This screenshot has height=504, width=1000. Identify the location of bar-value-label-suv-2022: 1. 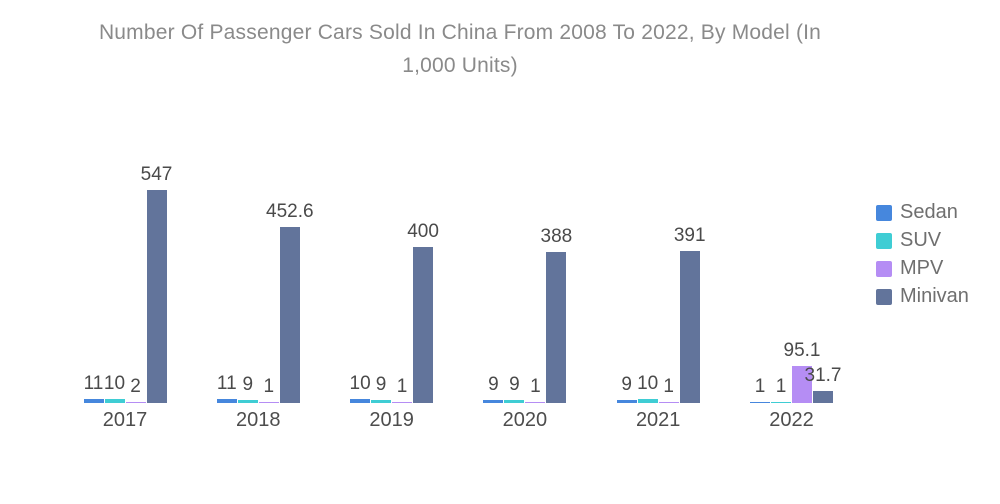
(781, 387).